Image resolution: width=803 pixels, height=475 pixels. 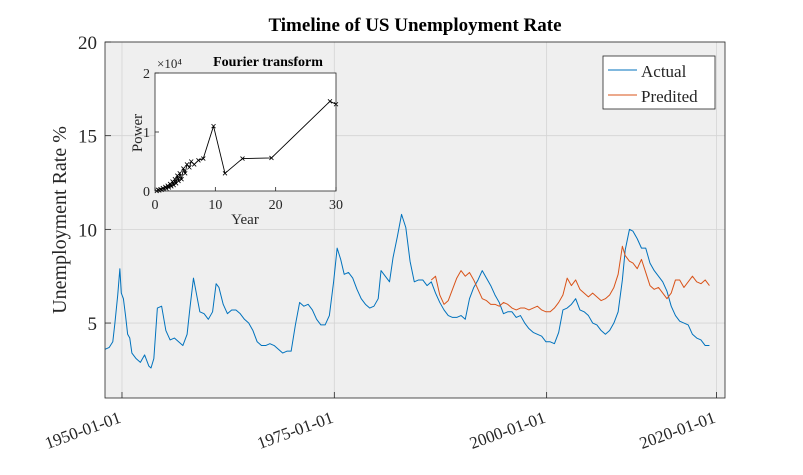 What do you see at coordinates (414, 25) in the screenshot?
I see `chart-title: Timeline of US Unemployment Rate` at bounding box center [414, 25].